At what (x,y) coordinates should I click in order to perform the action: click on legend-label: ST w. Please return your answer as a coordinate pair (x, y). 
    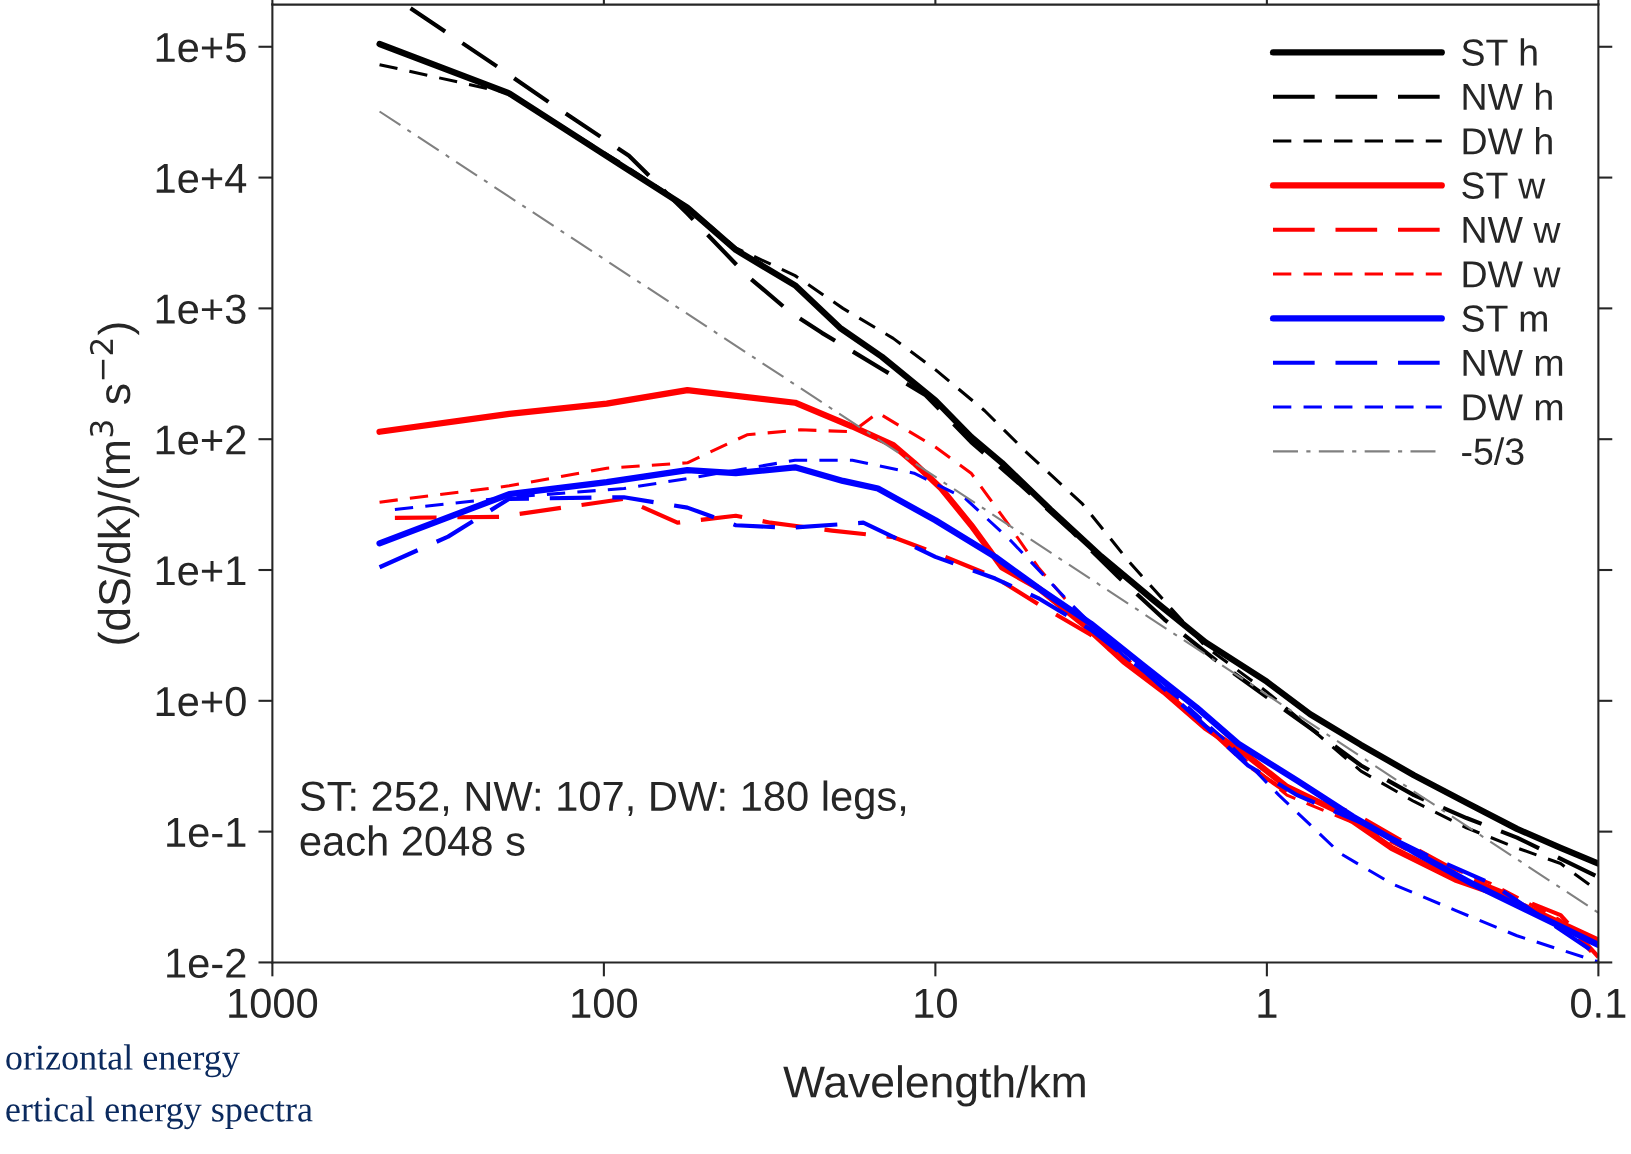
    Looking at the image, I should click on (1504, 185).